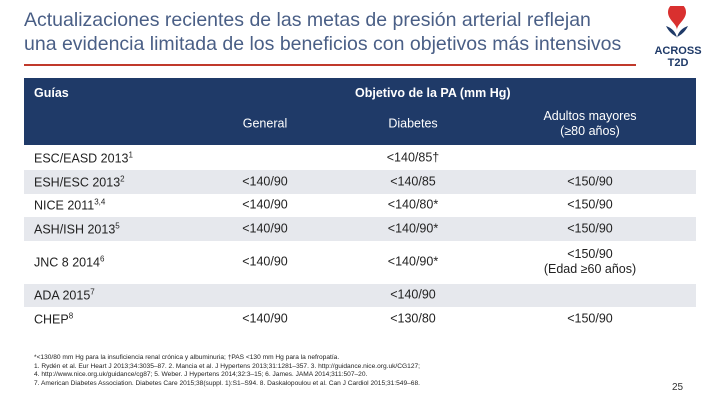 This screenshot has height=405, width=720. What do you see at coordinates (51, 93) in the screenshot?
I see `header-guides: Guías` at bounding box center [51, 93].